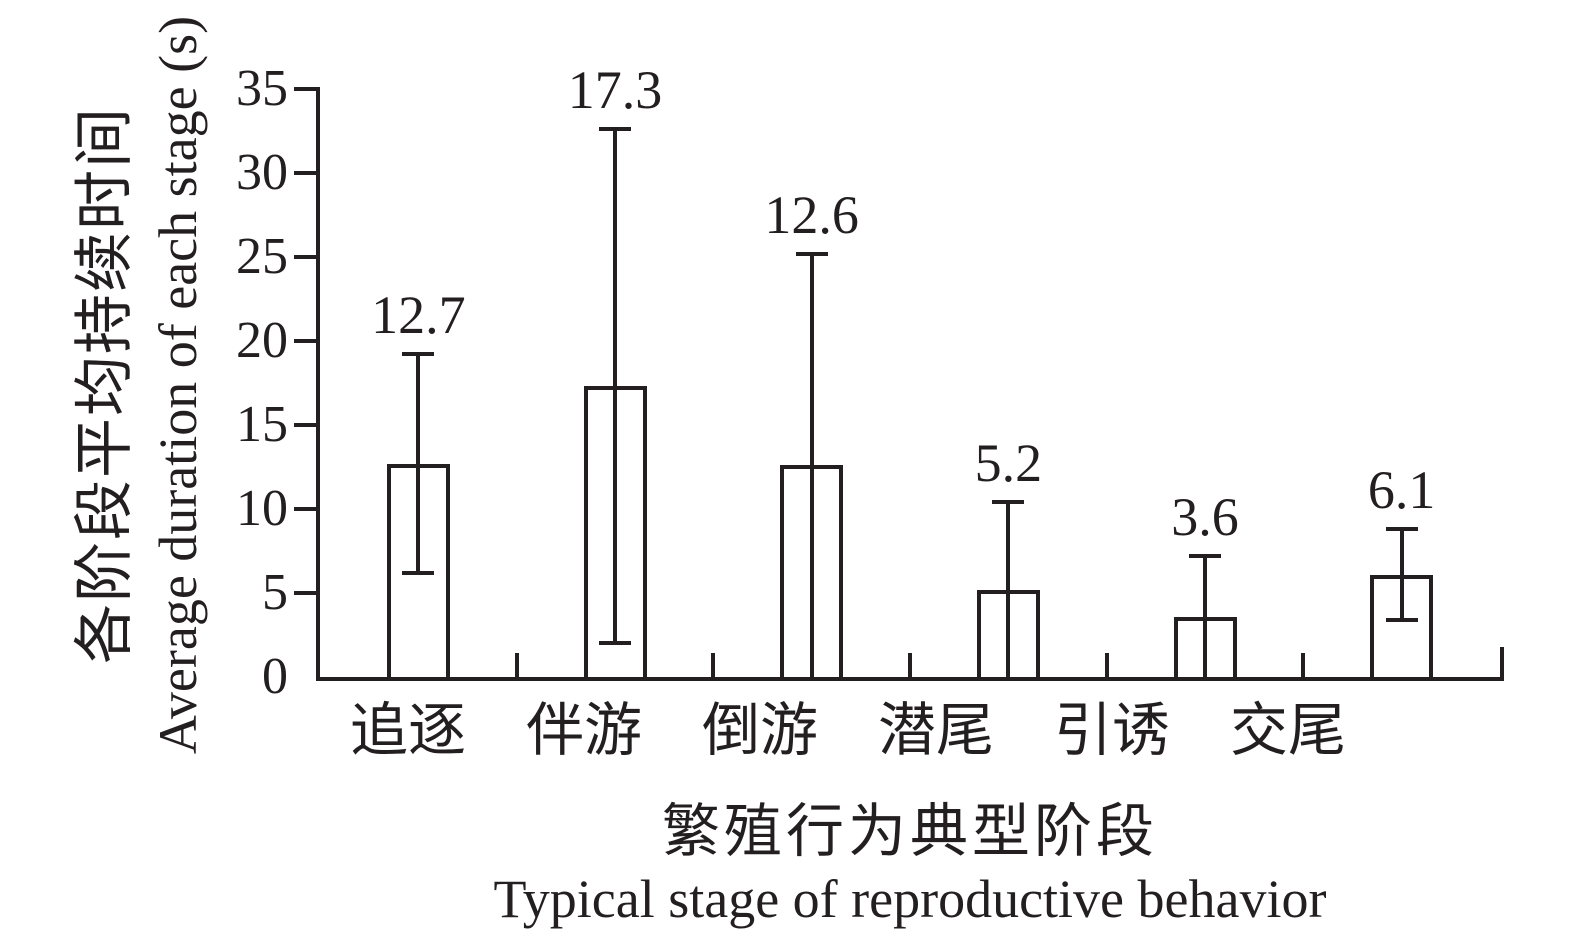  What do you see at coordinates (262, 88) in the screenshot?
I see `y-tick-label: 35` at bounding box center [262, 88].